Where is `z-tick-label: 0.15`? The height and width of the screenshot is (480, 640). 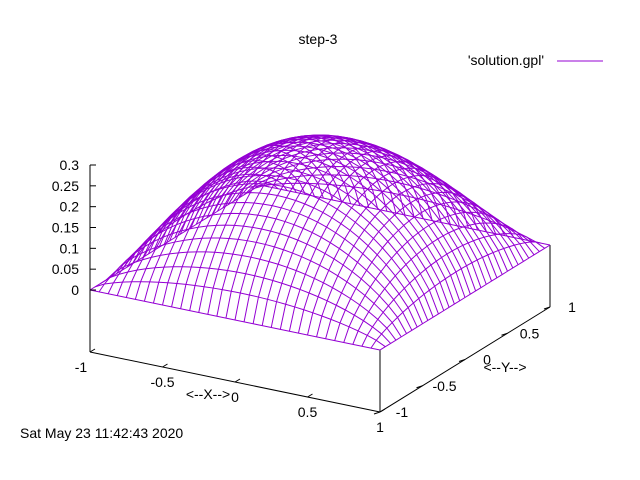
z-tick-label: 0.15 is located at coordinates (65, 228).